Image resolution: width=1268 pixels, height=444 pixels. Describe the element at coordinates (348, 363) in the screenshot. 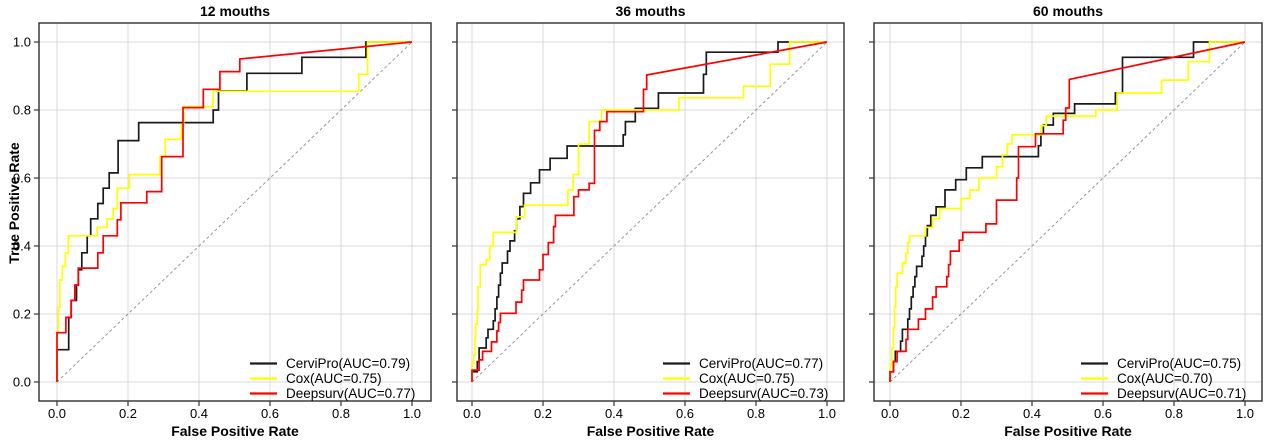

I see `legend-label-cervipro: CerviPro(AUC=0.79)` at that location.